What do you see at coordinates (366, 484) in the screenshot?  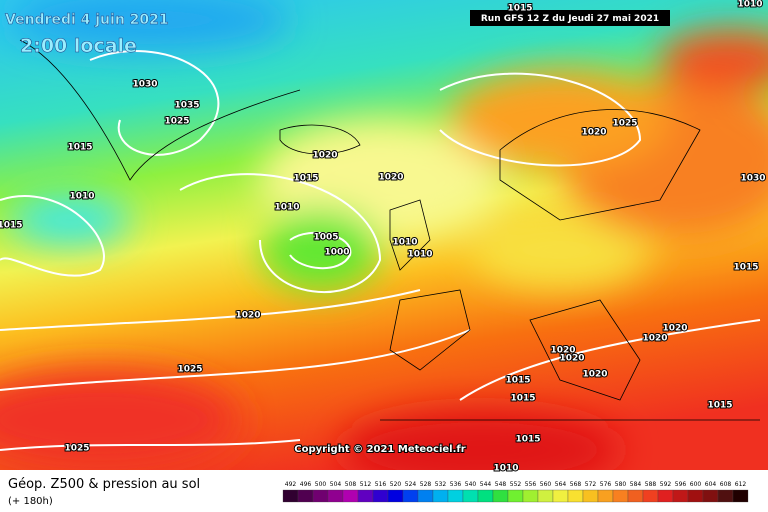 I see `scale-label: 512` at bounding box center [366, 484].